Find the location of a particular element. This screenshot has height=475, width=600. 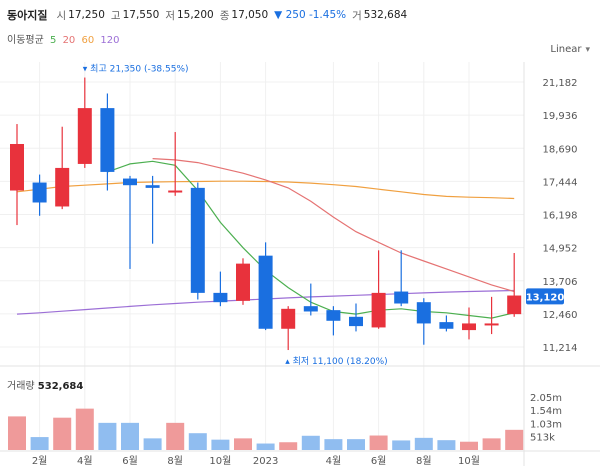

volume-axis: 2.05m 1.54m 1.03m 513k is located at coordinates (546, 418).